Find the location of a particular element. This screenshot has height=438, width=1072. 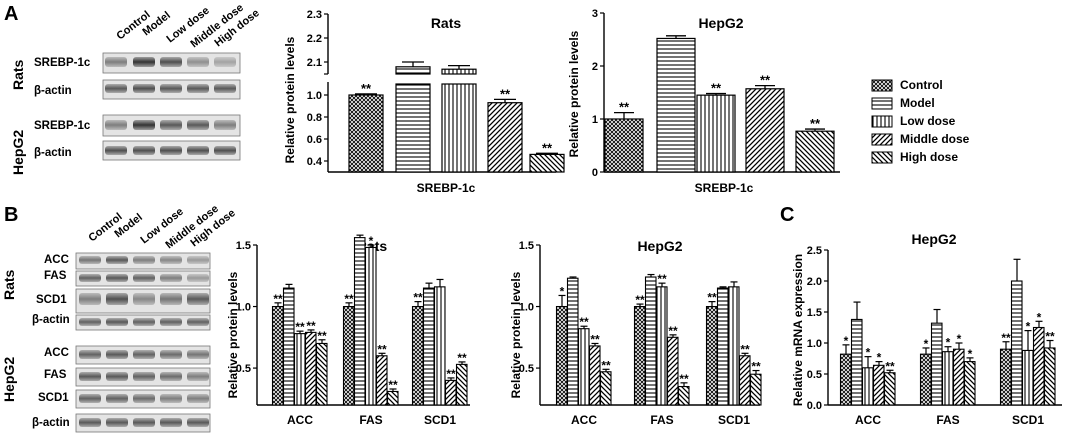

y-tick-label: 0 is located at coordinates (595, 173).